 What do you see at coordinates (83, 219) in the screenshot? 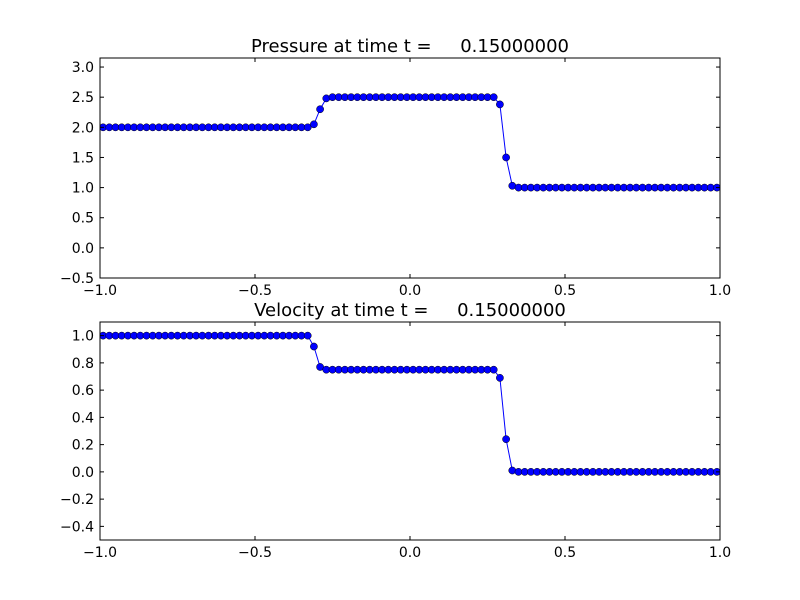
I see `y-tick-label: 0.5` at bounding box center [83, 219].